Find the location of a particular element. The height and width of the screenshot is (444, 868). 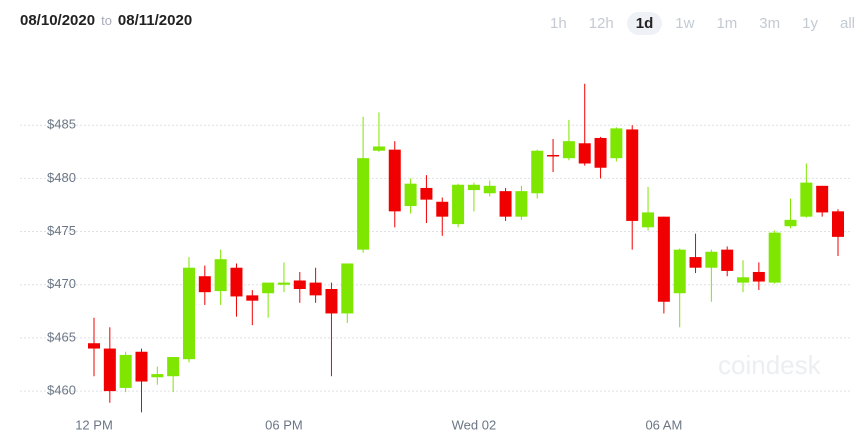

date-range: 08/10/2020 to 08/11/2020 is located at coordinates (106, 20).